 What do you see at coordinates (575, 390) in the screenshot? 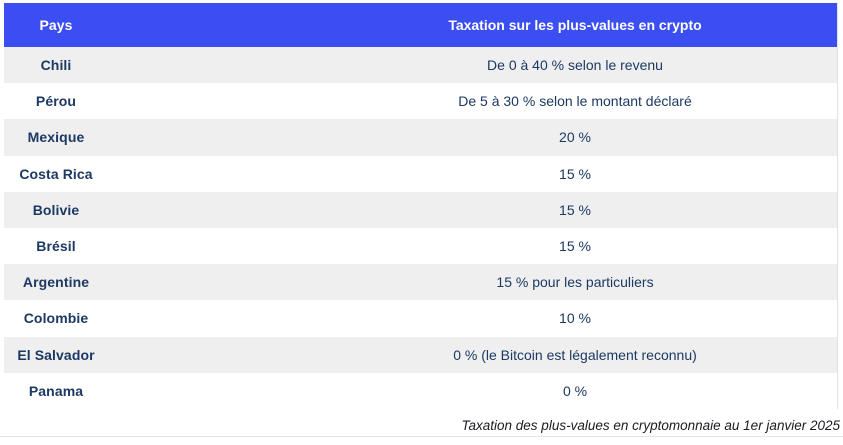
I see `tax-cell: 0 %` at bounding box center [575, 390].